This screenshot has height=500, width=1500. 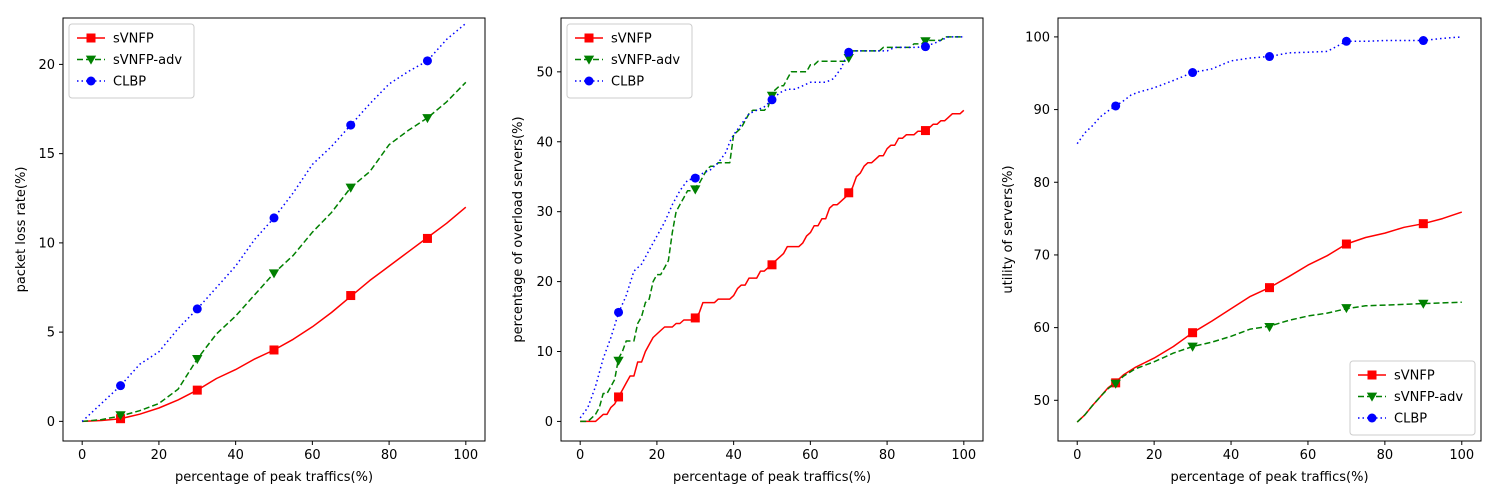 I want to click on y-tick-label: 80, so click(x=1041, y=183).